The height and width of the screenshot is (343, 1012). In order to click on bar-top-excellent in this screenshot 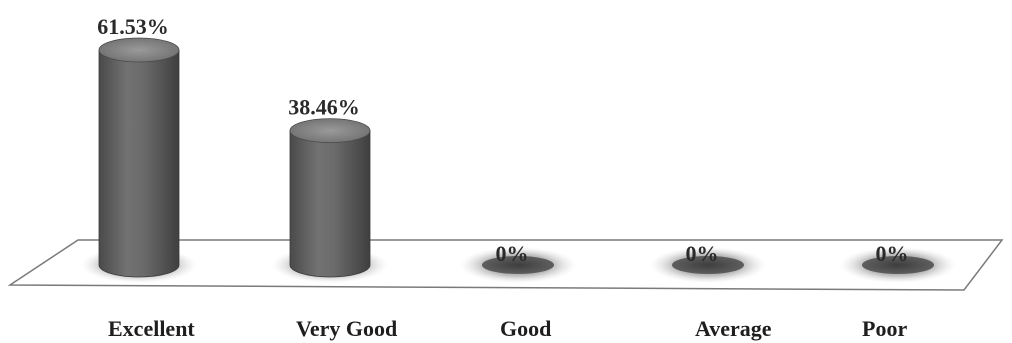, I will do `click(139, 50)`.